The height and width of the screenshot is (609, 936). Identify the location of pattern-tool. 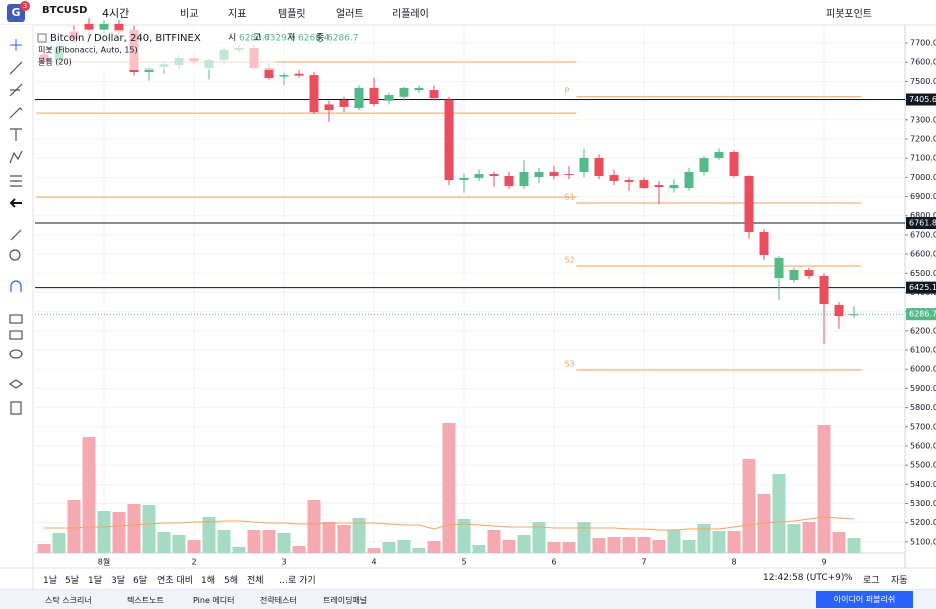
(16, 157).